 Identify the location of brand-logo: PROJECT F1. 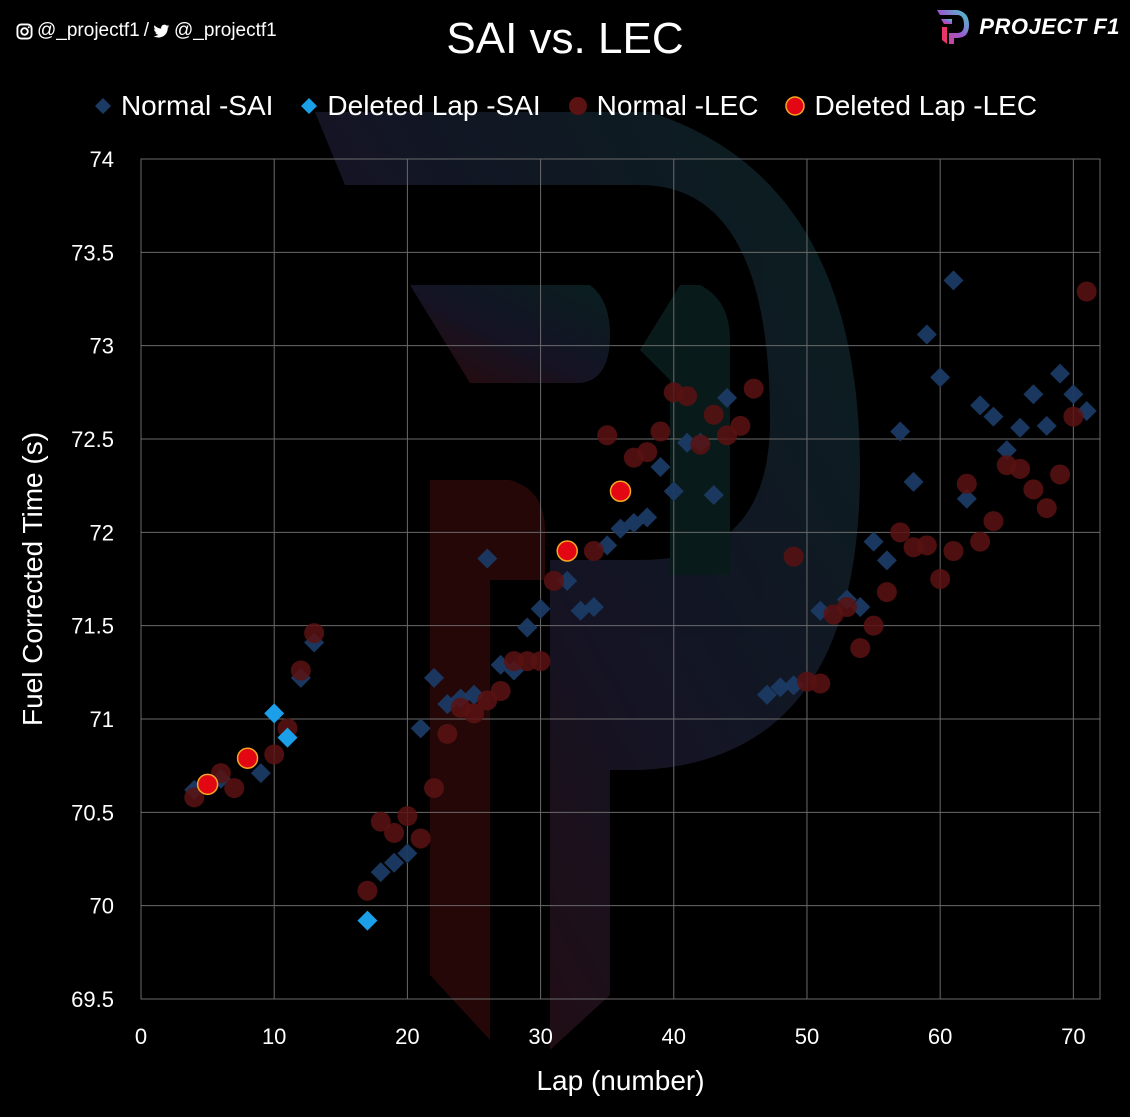
(1027, 27).